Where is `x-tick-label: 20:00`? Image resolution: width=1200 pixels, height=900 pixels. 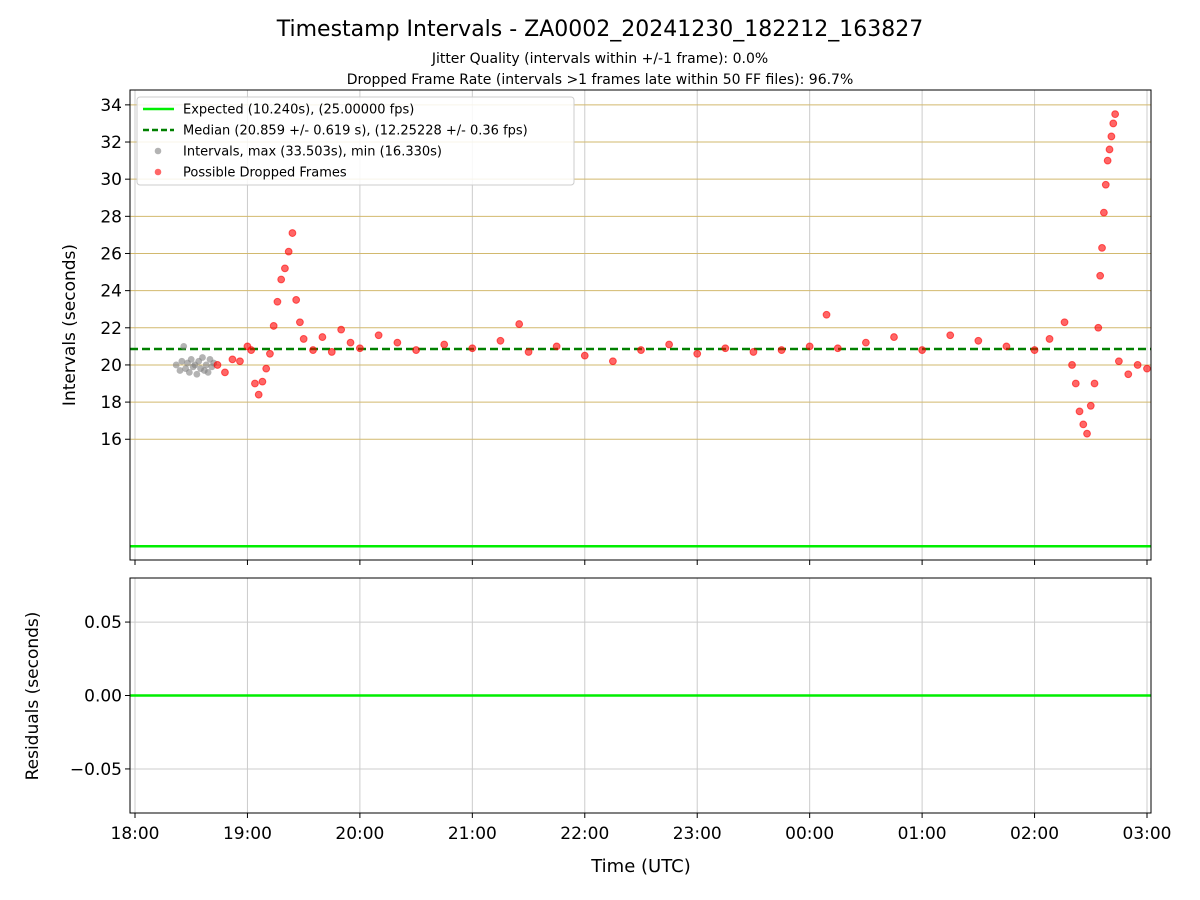 x-tick-label: 20:00 is located at coordinates (359, 834).